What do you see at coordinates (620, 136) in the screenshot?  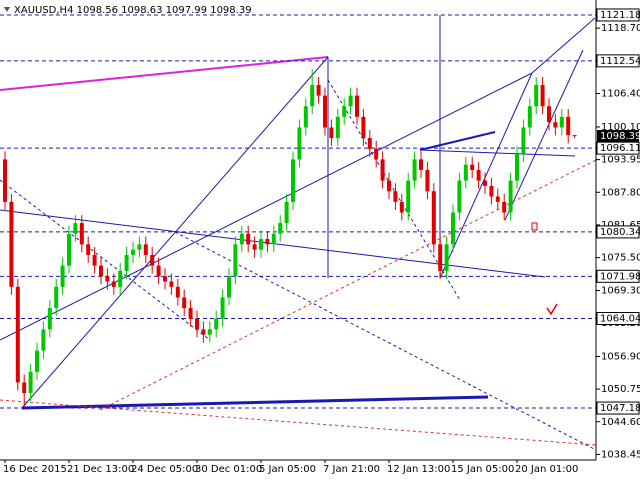 I see `current-price-label: 1098.39` at bounding box center [620, 136].